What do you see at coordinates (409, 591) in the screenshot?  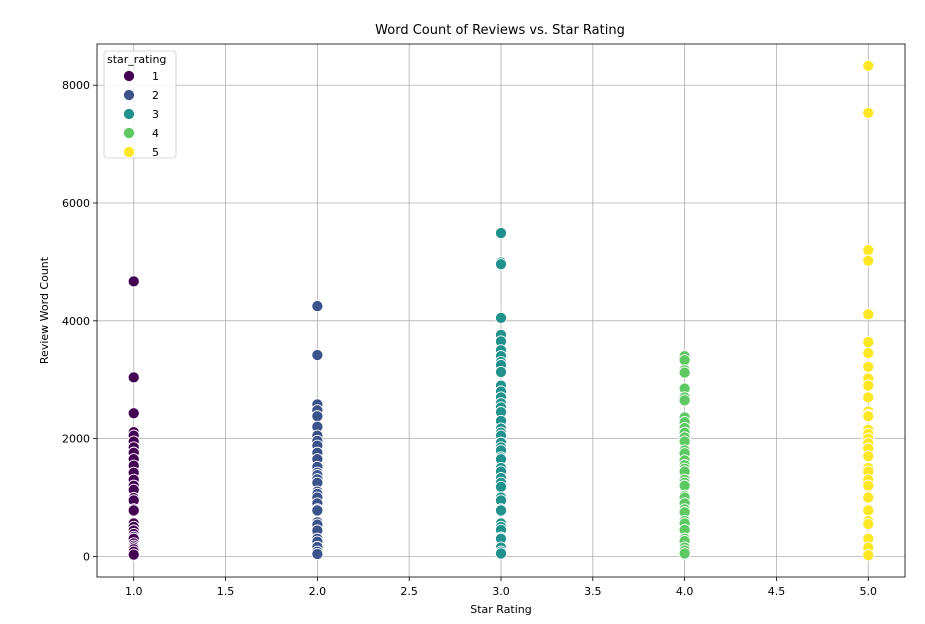 I see `x-tick-label: 2.5` at bounding box center [409, 591].